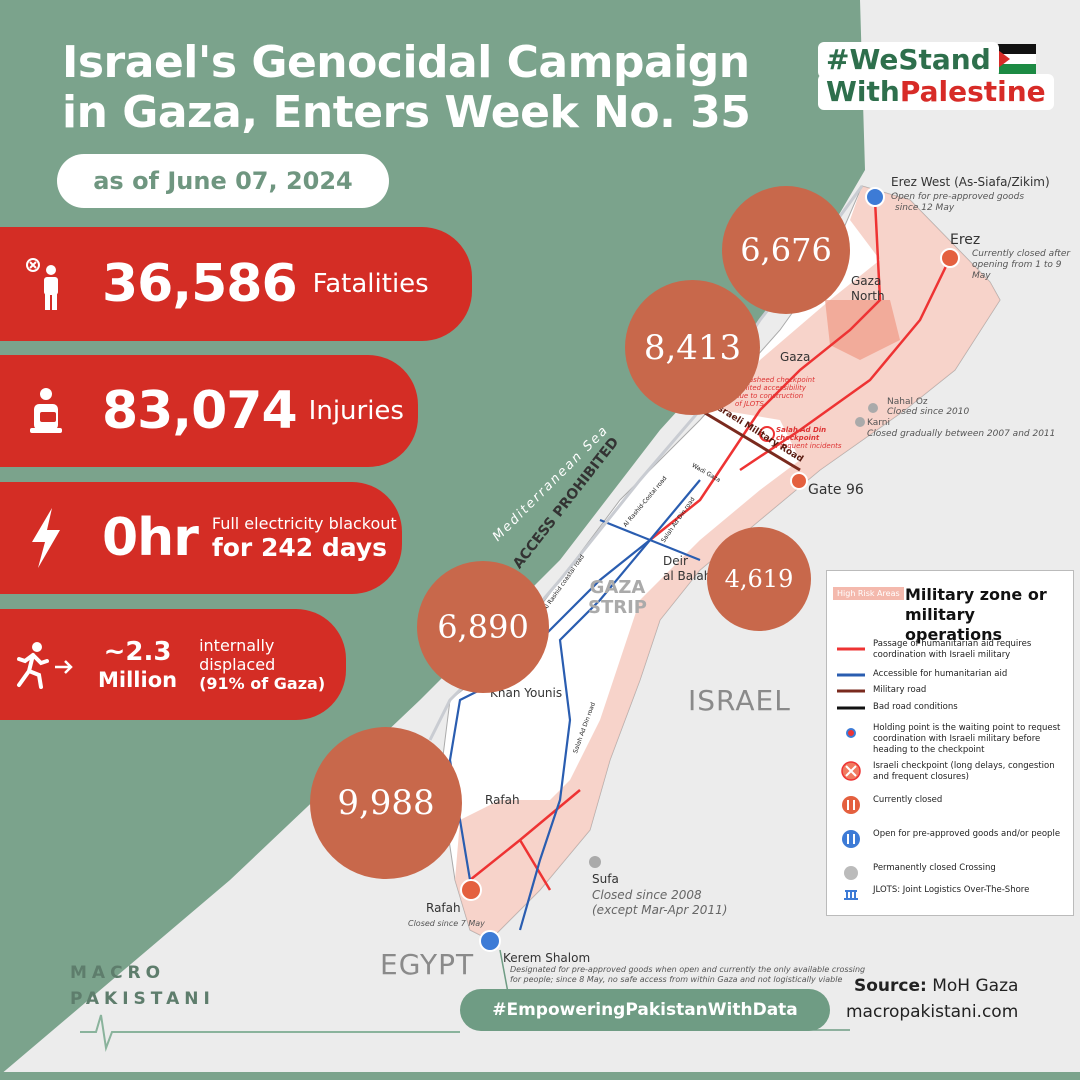 The image size is (1080, 1080). Describe the element at coordinates (940, 674) in the screenshot. I see `legend-item-text: Accessible for humanitarian aid` at that location.